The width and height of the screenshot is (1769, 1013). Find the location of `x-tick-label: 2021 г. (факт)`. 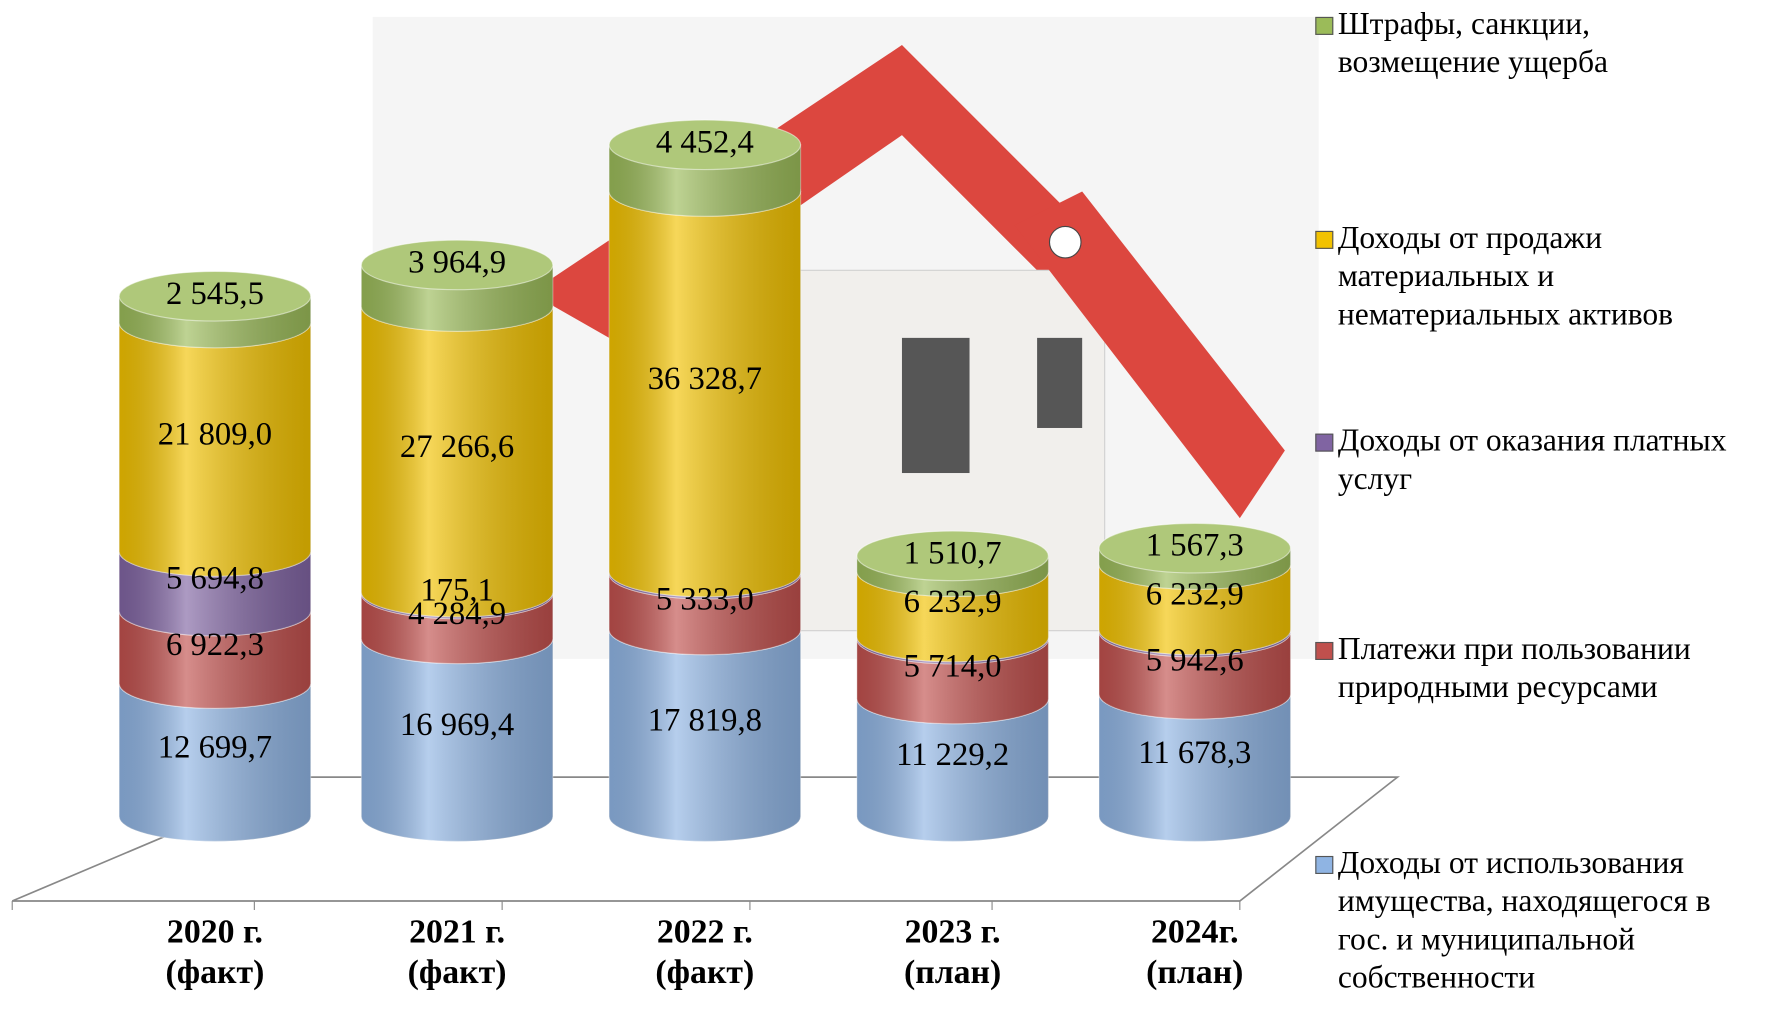

x-tick-label: 2021 г. (факт) is located at coordinates (457, 952).